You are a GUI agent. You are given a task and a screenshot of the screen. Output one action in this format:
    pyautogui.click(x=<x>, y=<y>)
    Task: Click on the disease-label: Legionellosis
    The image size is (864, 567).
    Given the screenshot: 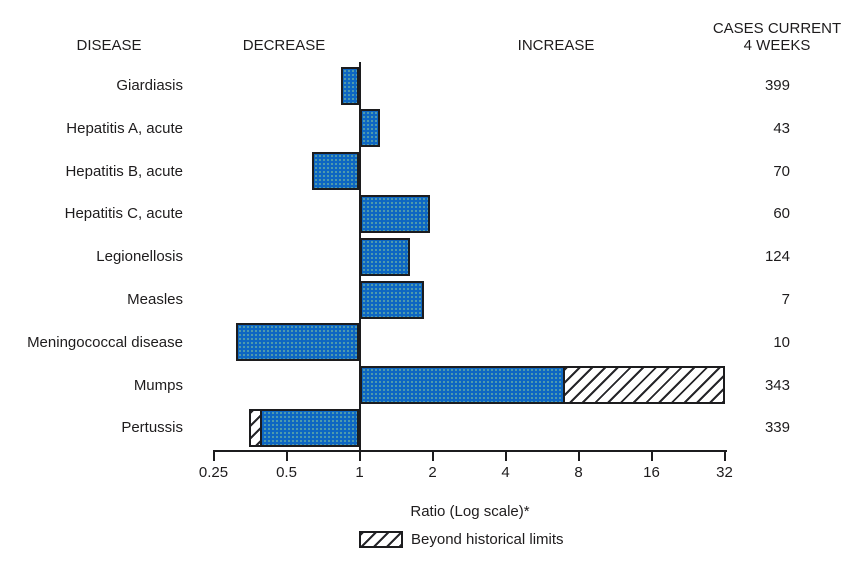 What is the action you would take?
    pyautogui.click(x=139, y=257)
    